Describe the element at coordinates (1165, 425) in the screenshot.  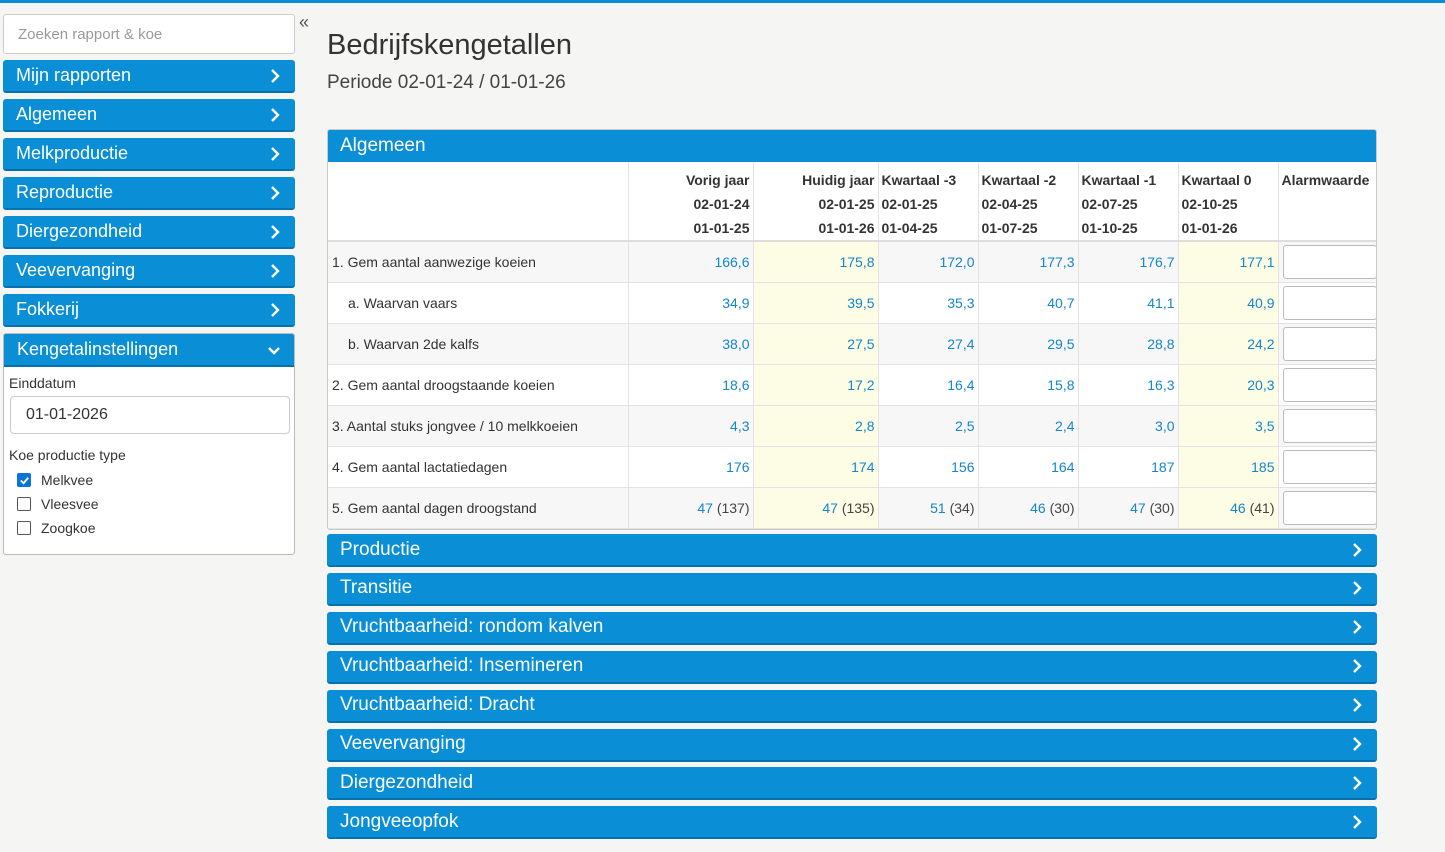
I see `cell-value-link: 3,0` at that location.